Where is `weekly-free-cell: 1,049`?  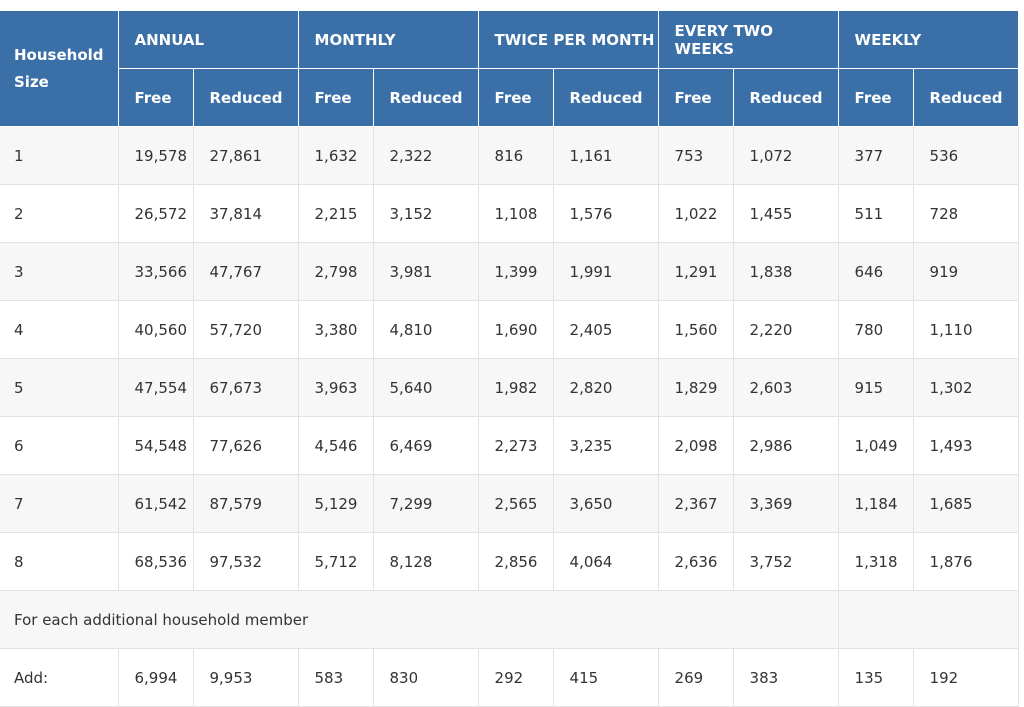
weekly-free-cell: 1,049 is located at coordinates (875, 445).